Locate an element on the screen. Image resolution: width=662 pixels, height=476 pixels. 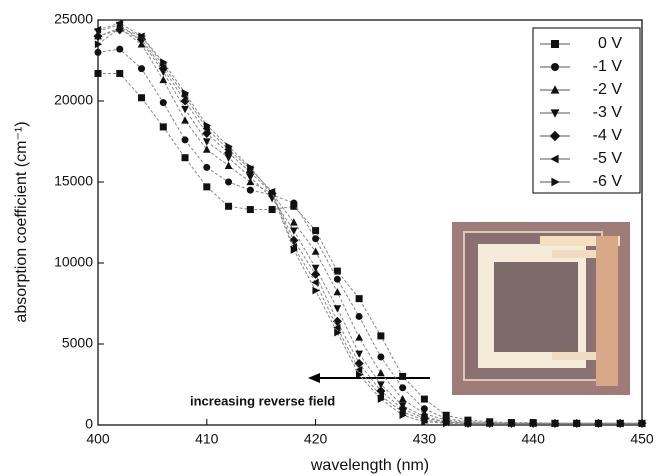
legend-label: -6 V is located at coordinates (608, 181).